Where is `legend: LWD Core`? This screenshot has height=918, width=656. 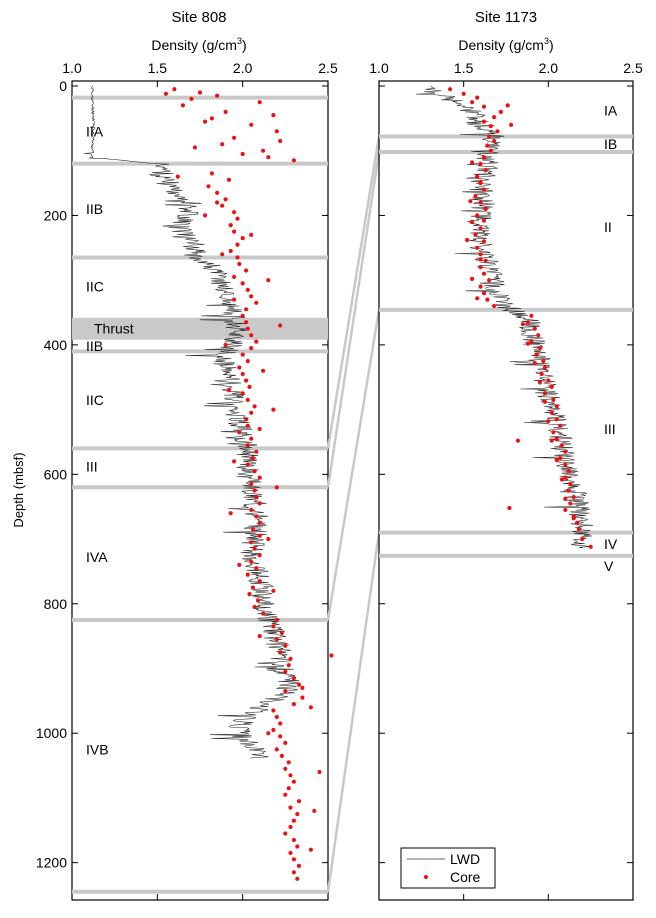
legend: LWD Core is located at coordinates (448, 868).